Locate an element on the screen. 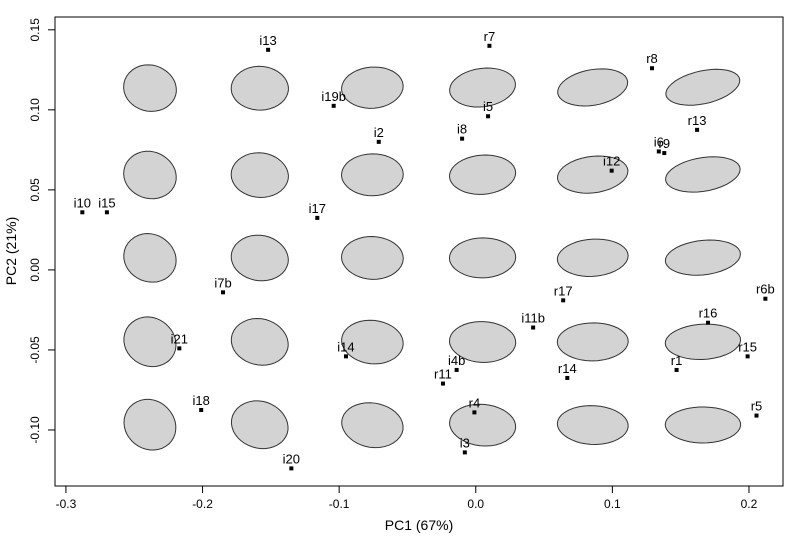 The image size is (800, 549). point-label: i14 is located at coordinates (345, 346).